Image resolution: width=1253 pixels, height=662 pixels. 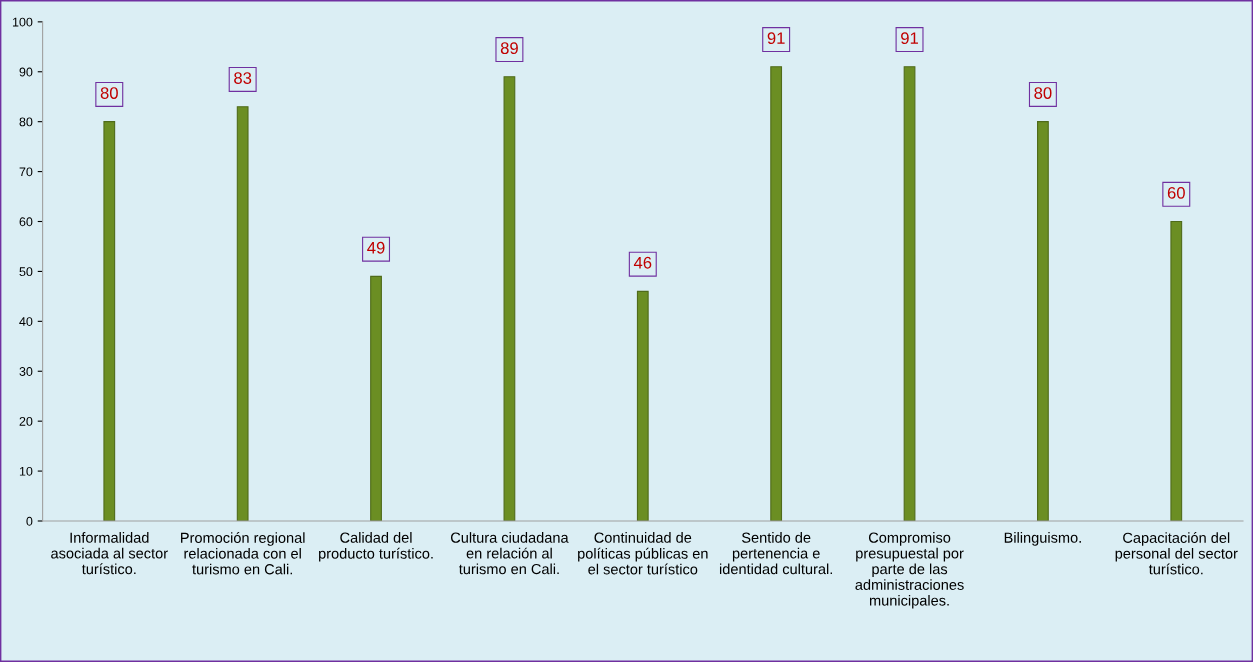 What do you see at coordinates (509, 48) in the screenshot?
I see `data-label: 89` at bounding box center [509, 48].